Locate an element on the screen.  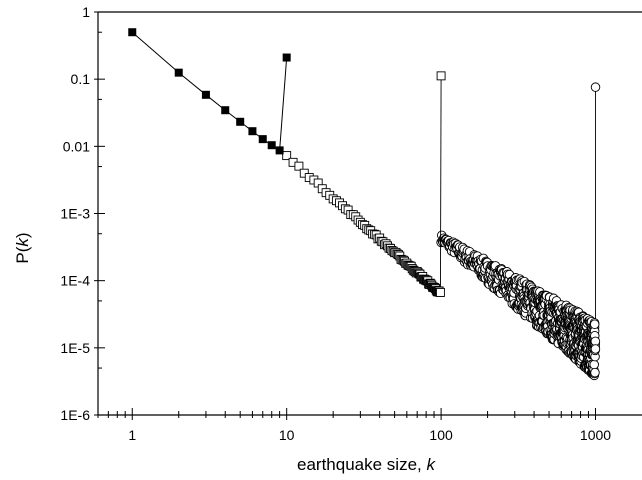
x-axis: 1 10 100 1000 is located at coordinates (354, 425).